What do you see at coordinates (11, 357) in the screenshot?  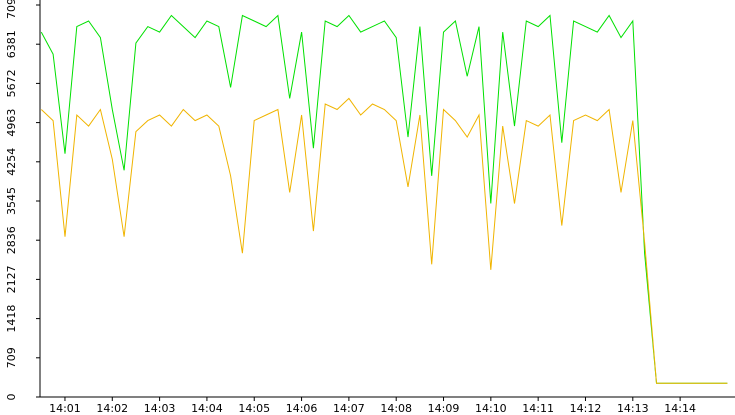 I see `y-tick-label: 709` at bounding box center [11, 357].